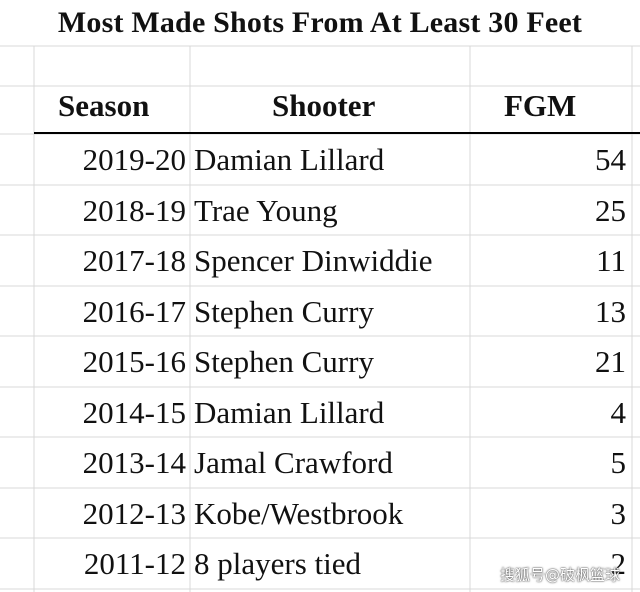  Describe the element at coordinates (278, 563) in the screenshot. I see `shooter-cell: 8 players tied` at that location.